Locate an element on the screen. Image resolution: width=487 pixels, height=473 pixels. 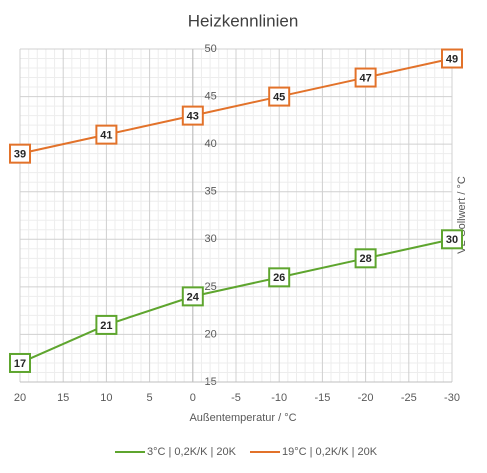
x-tick-label: 15 is located at coordinates (63, 398).